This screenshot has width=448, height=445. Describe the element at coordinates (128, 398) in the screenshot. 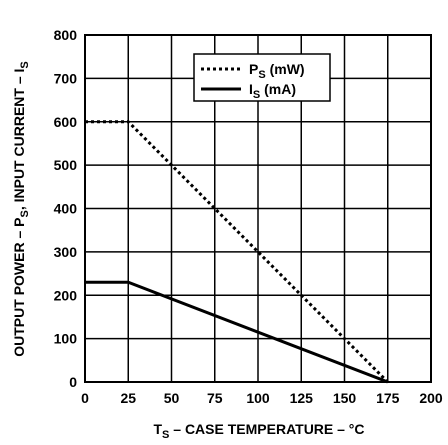

I see `x-tick-label-1: 25` at that location.